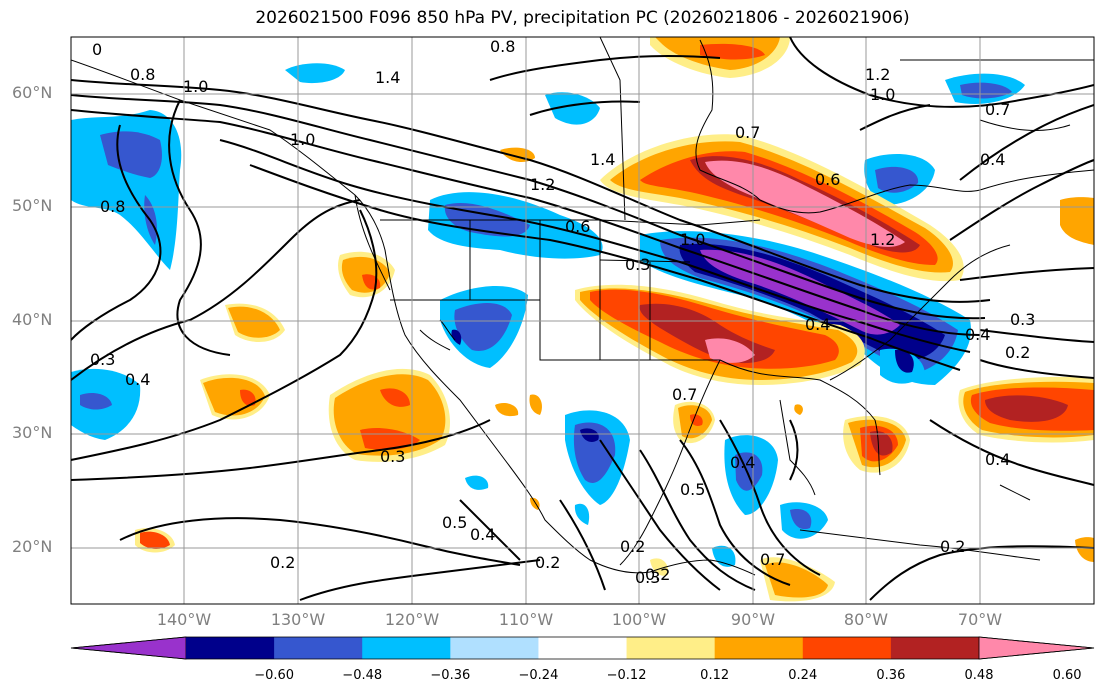 This screenshot has width=1105, height=698. I want to click on colorbar-tick-label: −0.12, so click(626, 675).